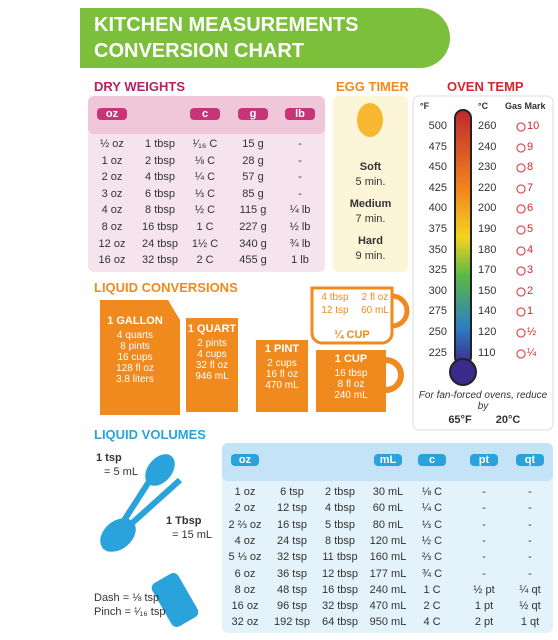  Describe the element at coordinates (432, 557) in the screenshot. I see `cell: ⅔ C` at that location.